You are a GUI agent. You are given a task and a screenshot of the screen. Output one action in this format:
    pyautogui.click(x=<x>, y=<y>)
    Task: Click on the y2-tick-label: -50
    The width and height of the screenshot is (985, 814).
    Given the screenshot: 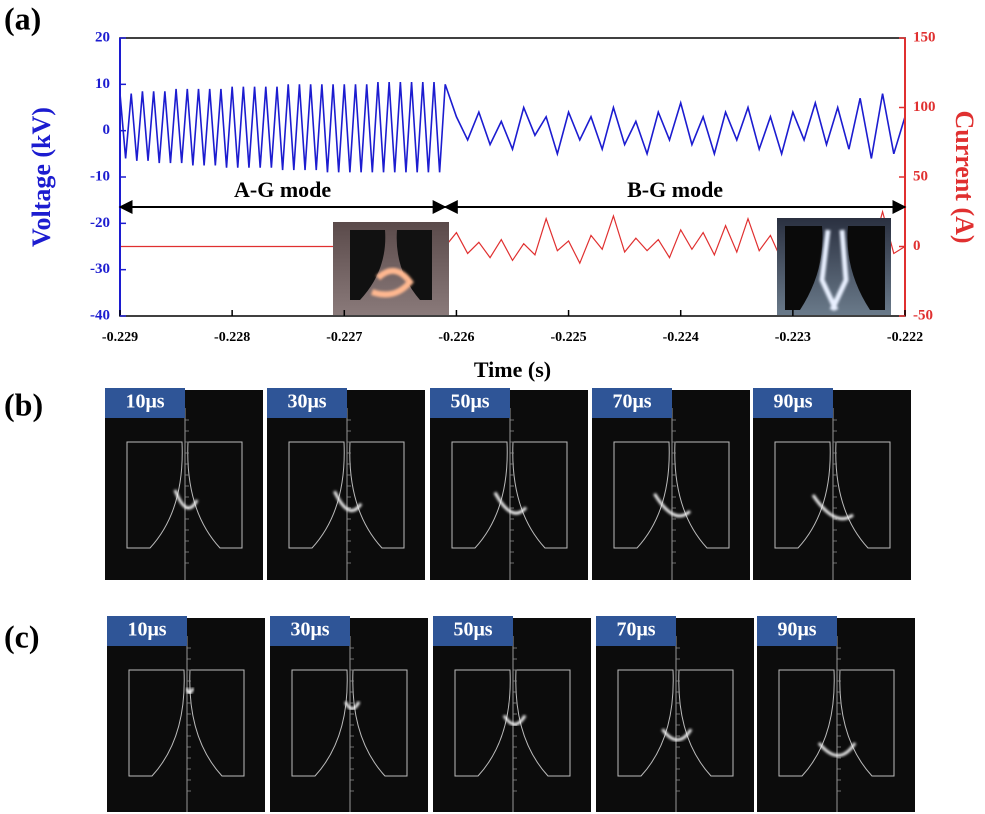 What is the action you would take?
    pyautogui.click(x=923, y=315)
    